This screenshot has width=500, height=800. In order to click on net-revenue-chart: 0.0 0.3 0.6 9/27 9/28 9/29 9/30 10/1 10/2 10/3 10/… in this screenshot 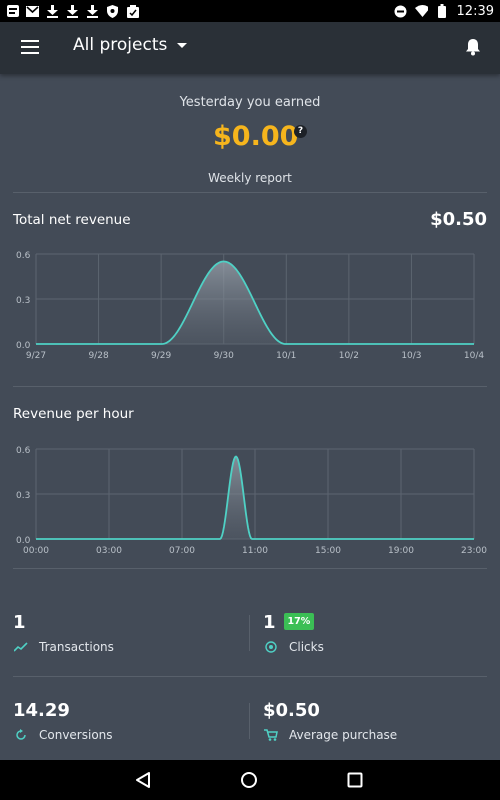, I will do `click(250, 306)`.